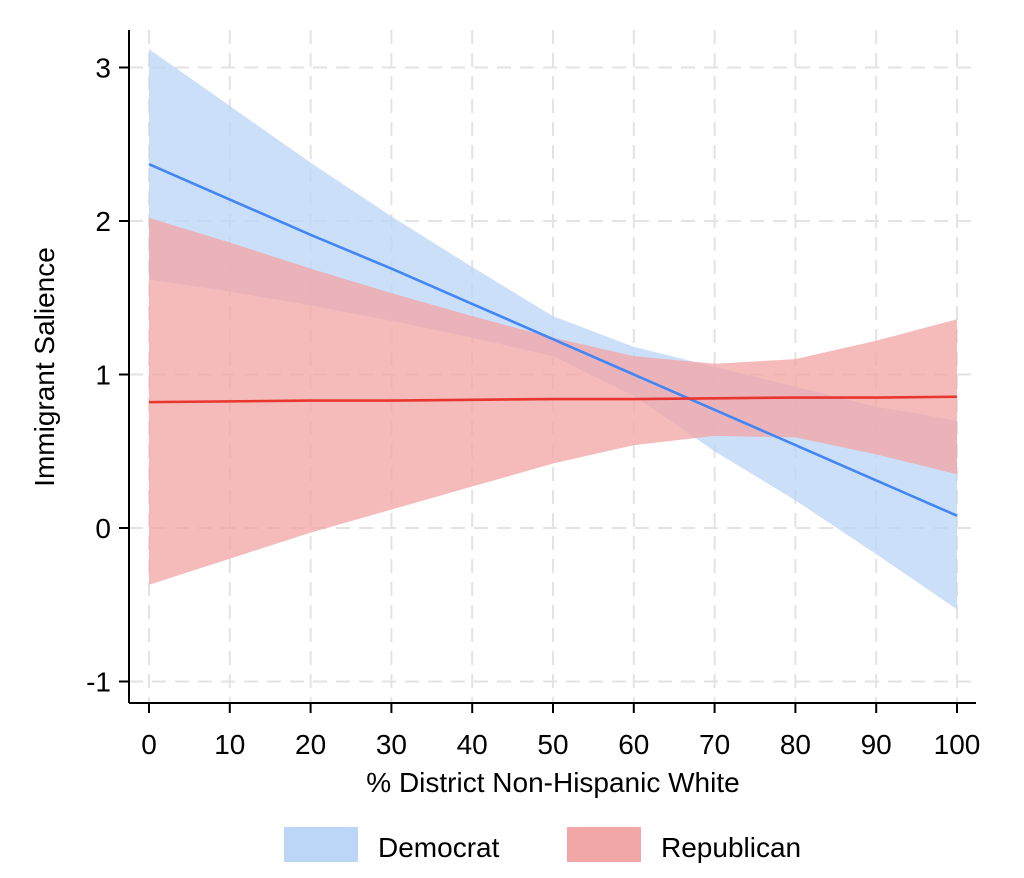  Describe the element at coordinates (472, 744) in the screenshot. I see `x-tick-label-40: 40` at that location.